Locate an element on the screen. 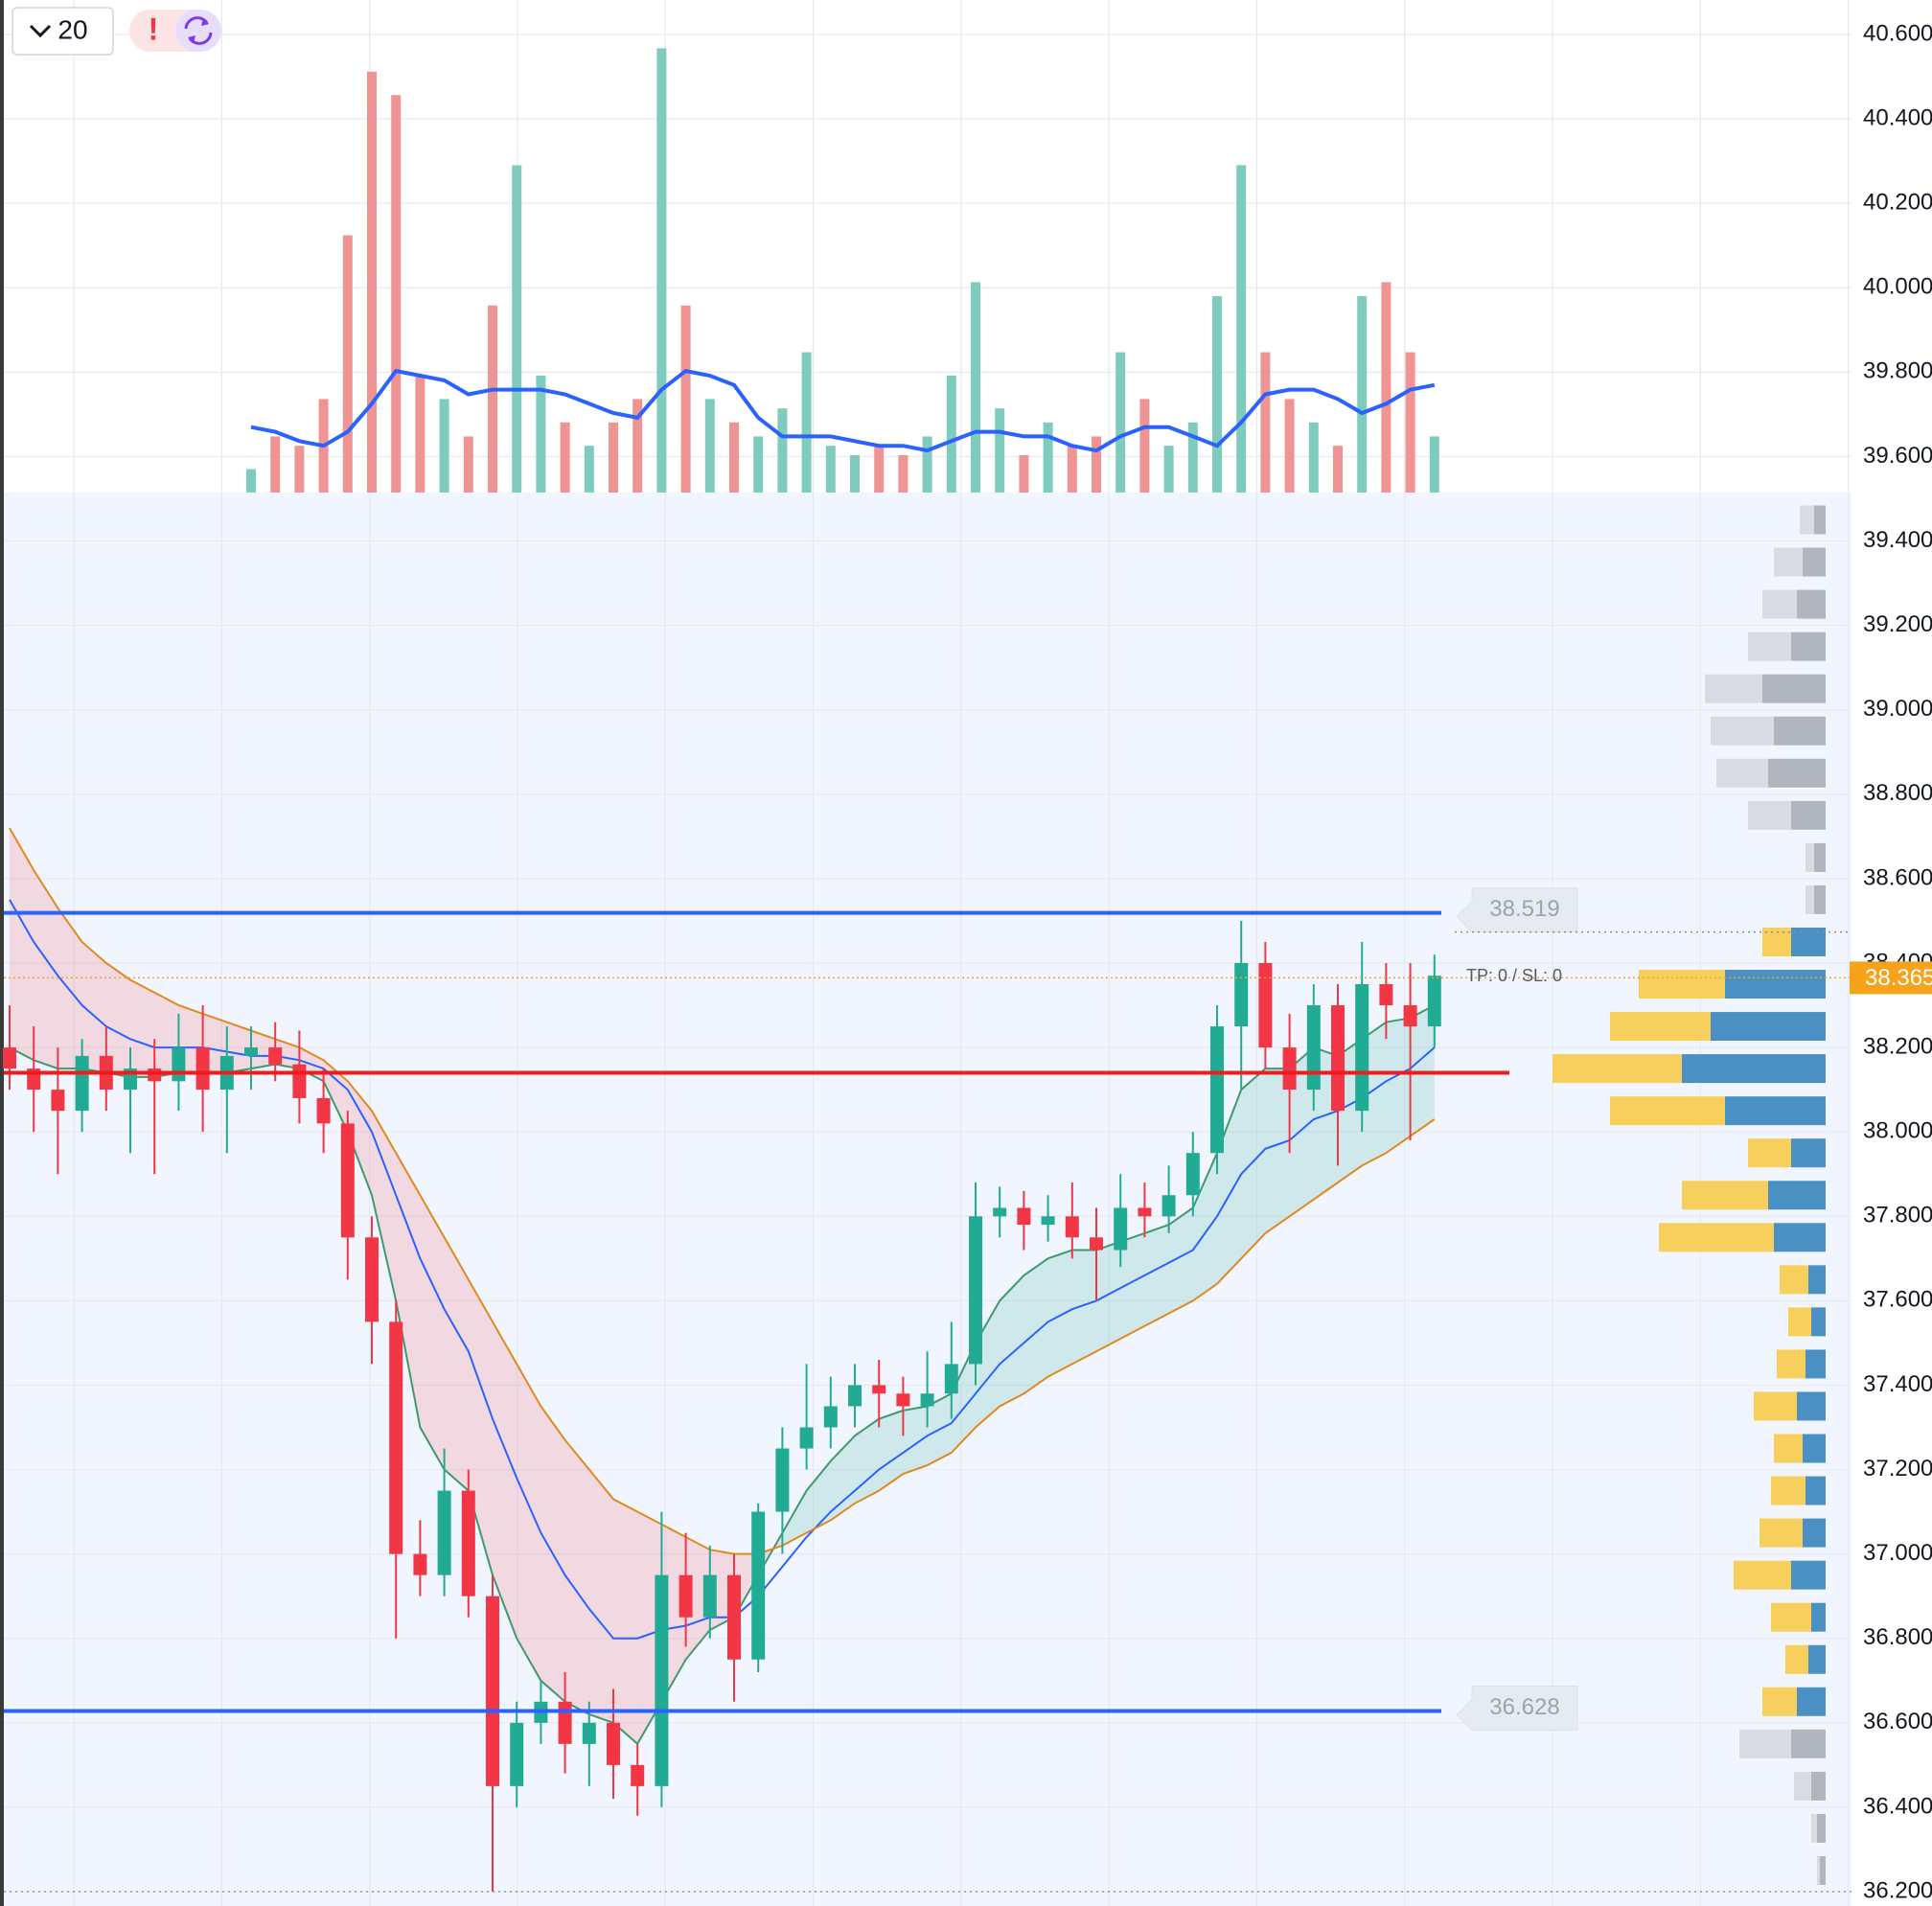 This screenshot has width=1932, height=1906. last-price-tag is located at coordinates (1891, 978).